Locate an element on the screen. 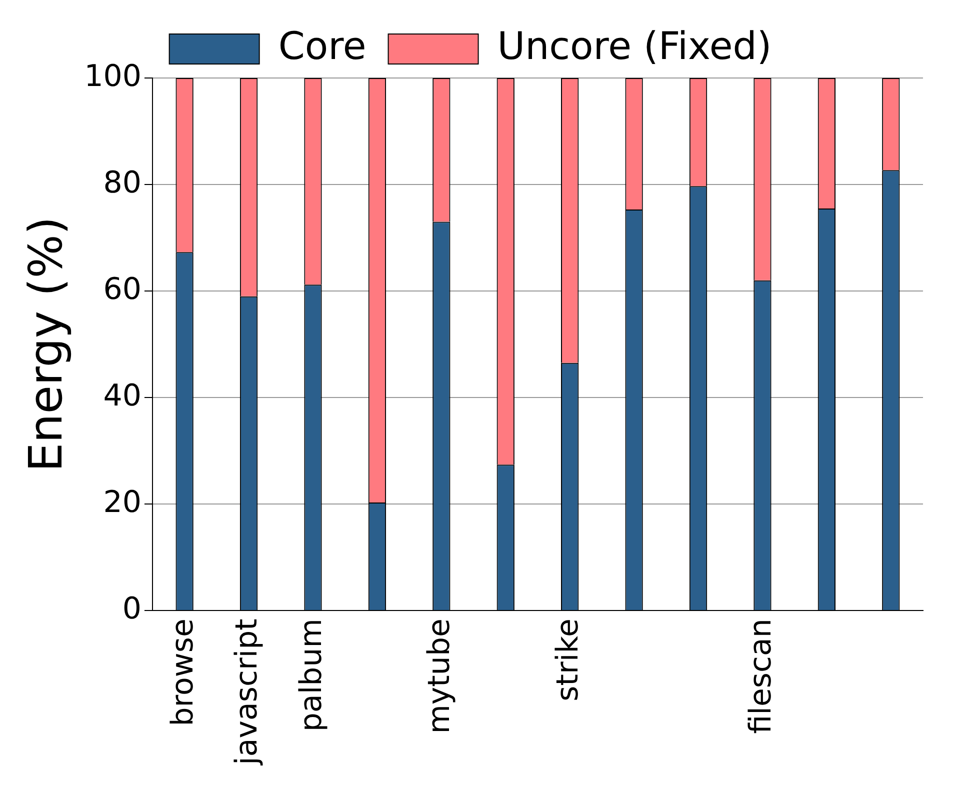 The height and width of the screenshot is (786, 953). y-axis-title: Energy (%) is located at coordinates (45, 344).